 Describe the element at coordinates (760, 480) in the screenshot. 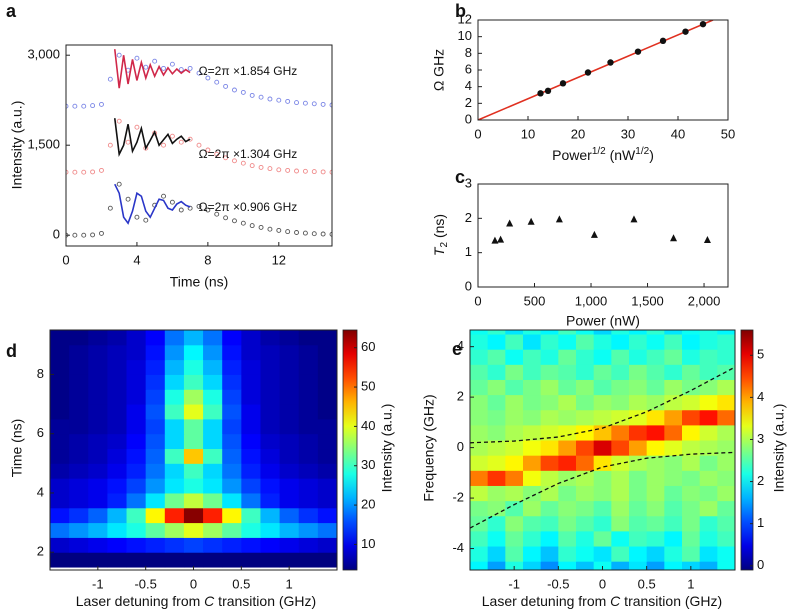

I see `colorbar-tick-label: 2` at that location.